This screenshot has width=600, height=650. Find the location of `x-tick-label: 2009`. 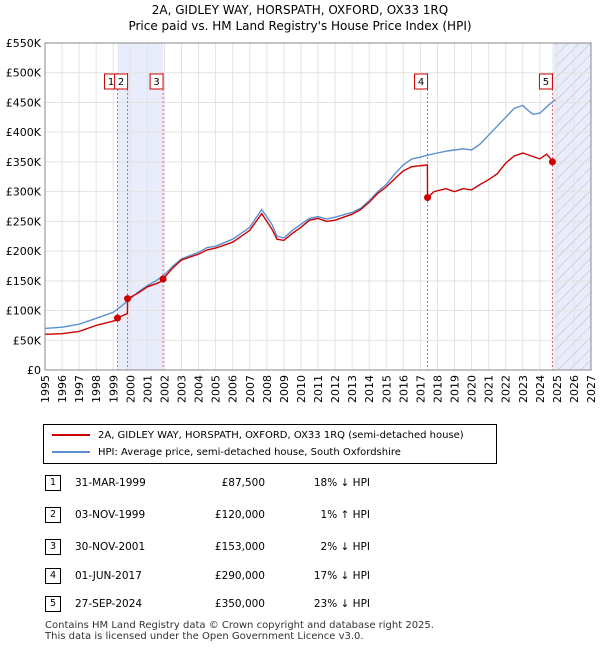

x-tick-label: 2009 is located at coordinates (284, 389).